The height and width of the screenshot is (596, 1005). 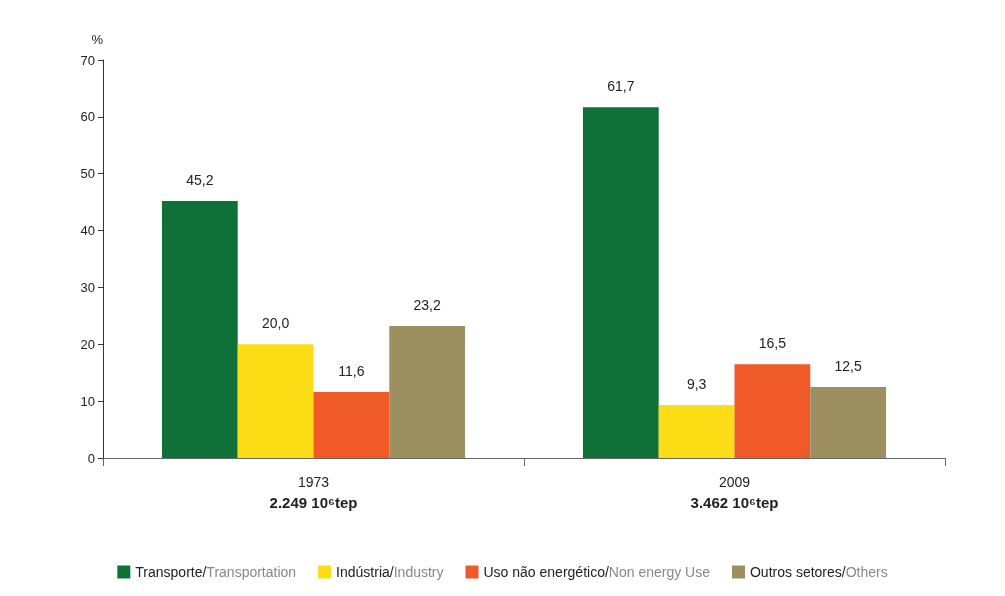 I want to click on y-tick-label: 20, so click(x=87, y=344).